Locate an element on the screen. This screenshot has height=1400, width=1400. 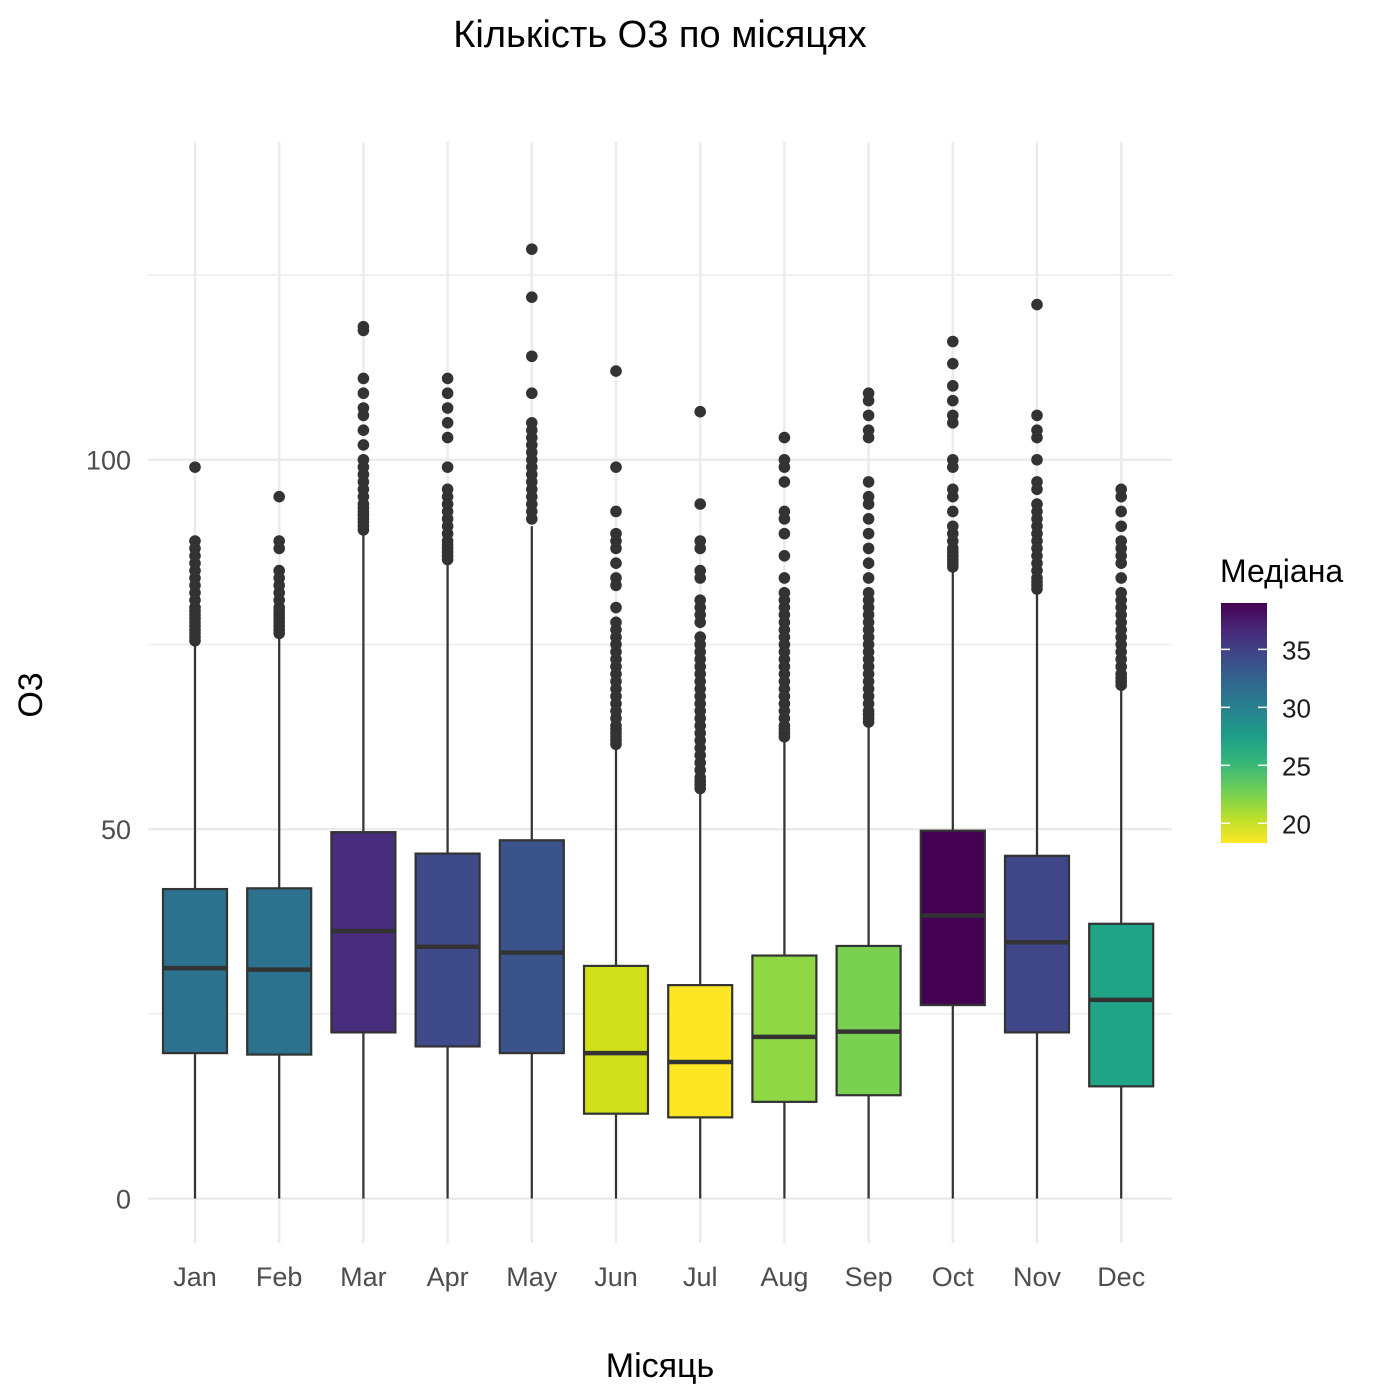
box-nov is located at coordinates (1037, 748).